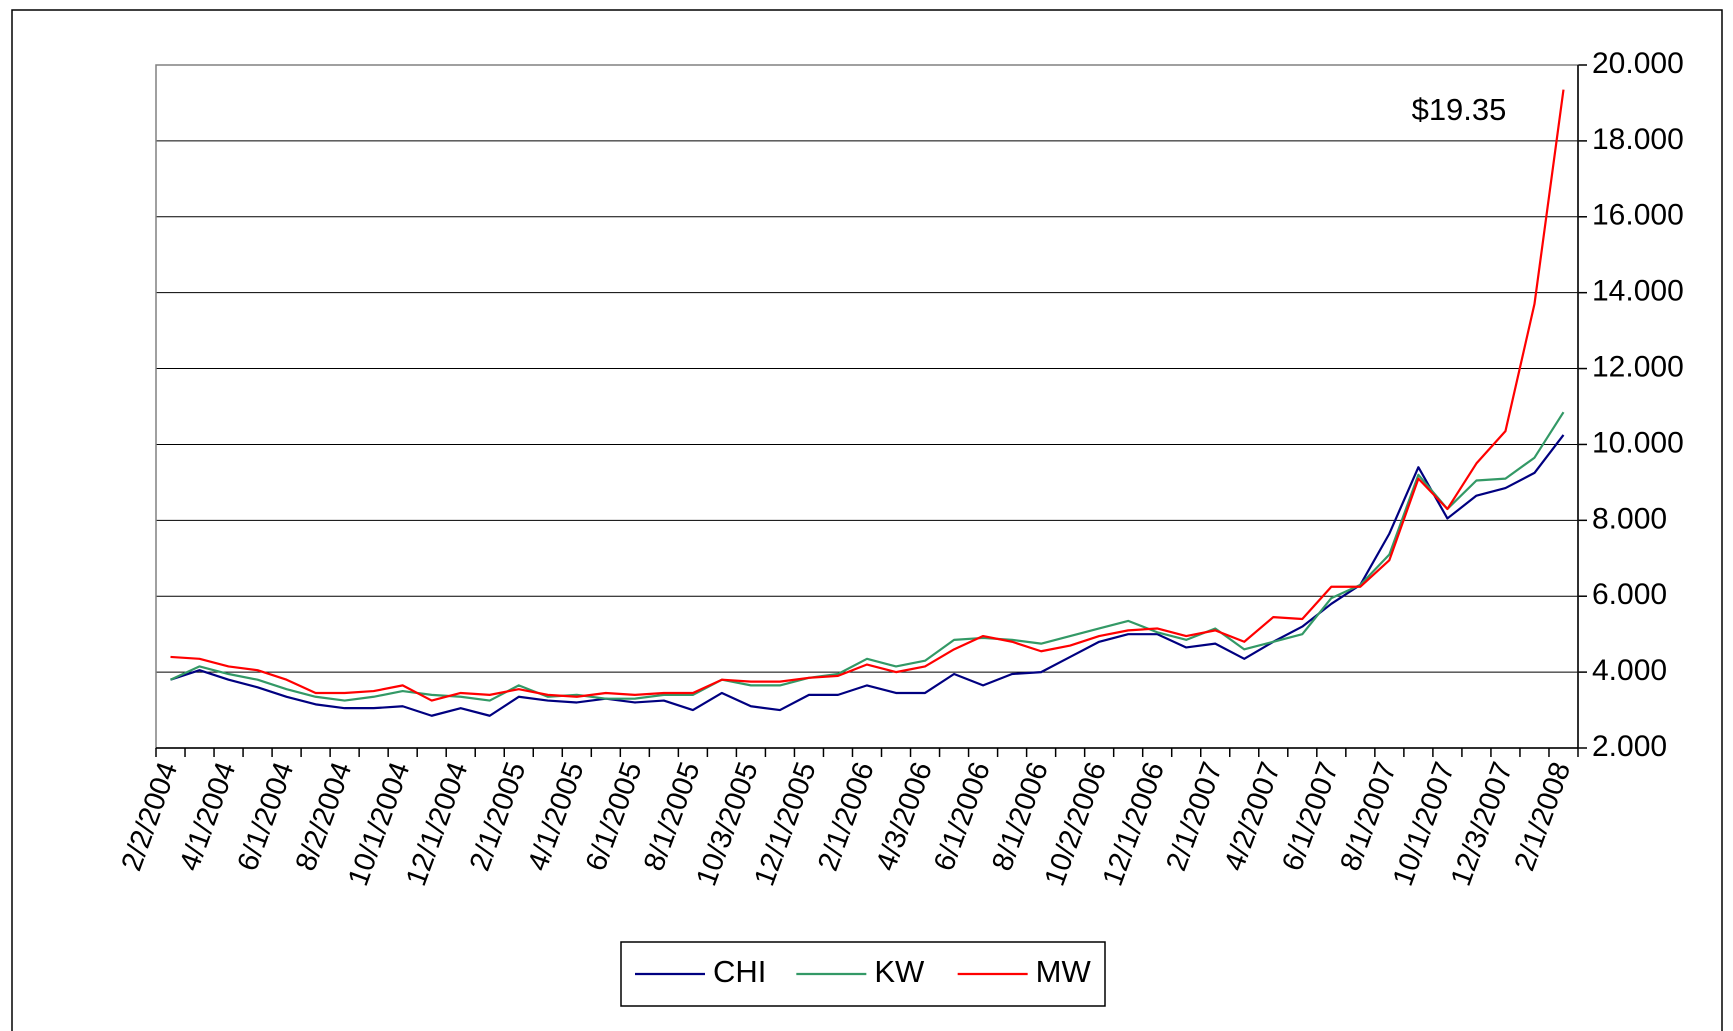  I want to click on legend-label: MW, so click(1064, 971).